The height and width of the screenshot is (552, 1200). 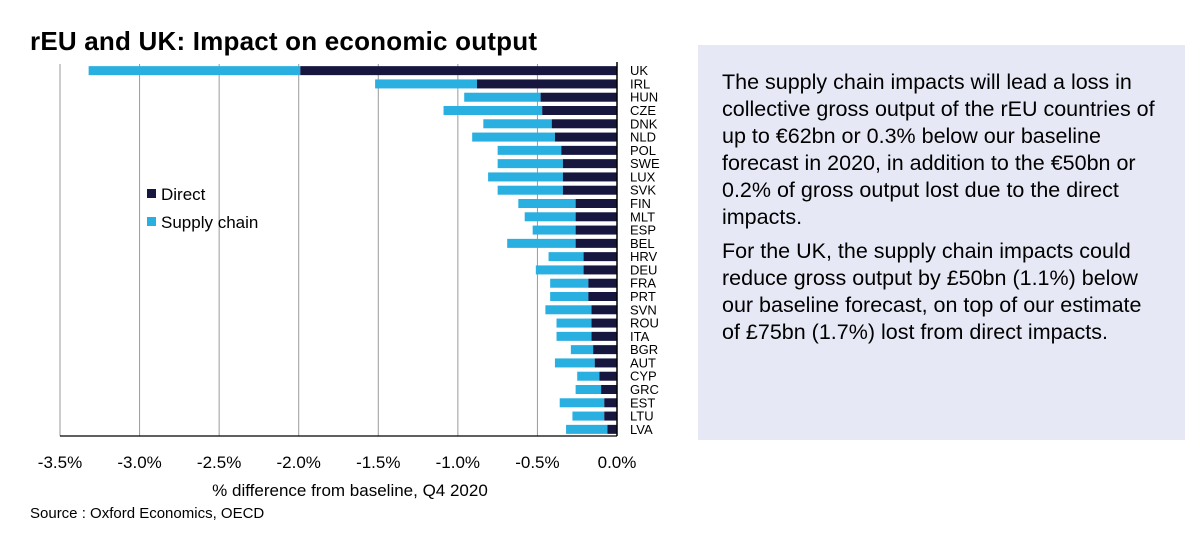 What do you see at coordinates (578, 97) in the screenshot?
I see `bar-direct-hun` at bounding box center [578, 97].